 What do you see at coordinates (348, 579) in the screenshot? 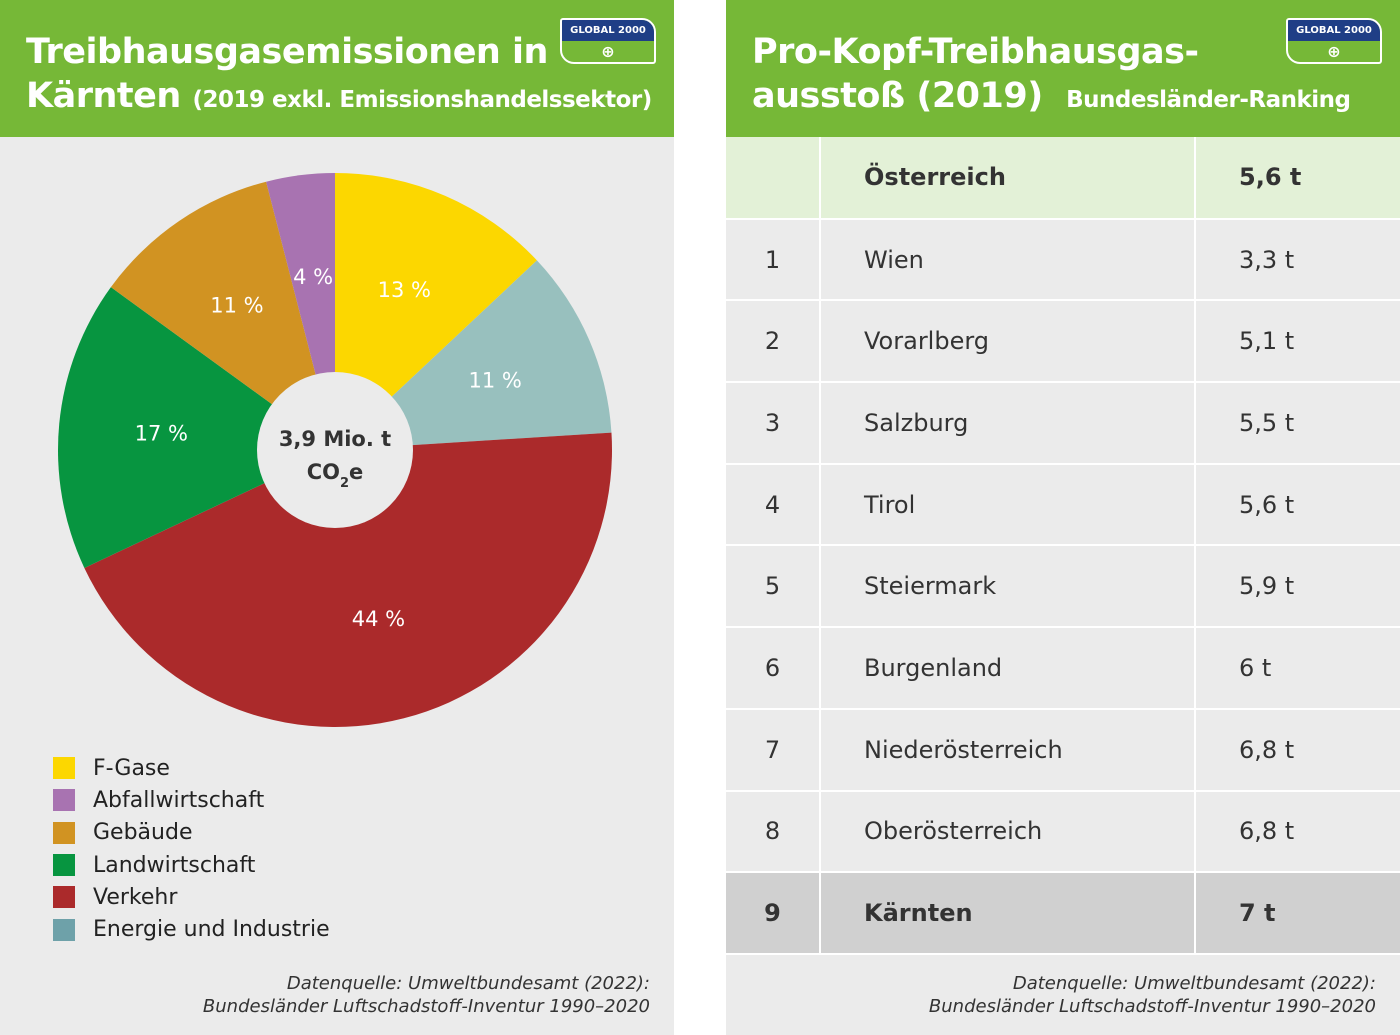
I see `pie-slice-verkehr` at bounding box center [348, 579].